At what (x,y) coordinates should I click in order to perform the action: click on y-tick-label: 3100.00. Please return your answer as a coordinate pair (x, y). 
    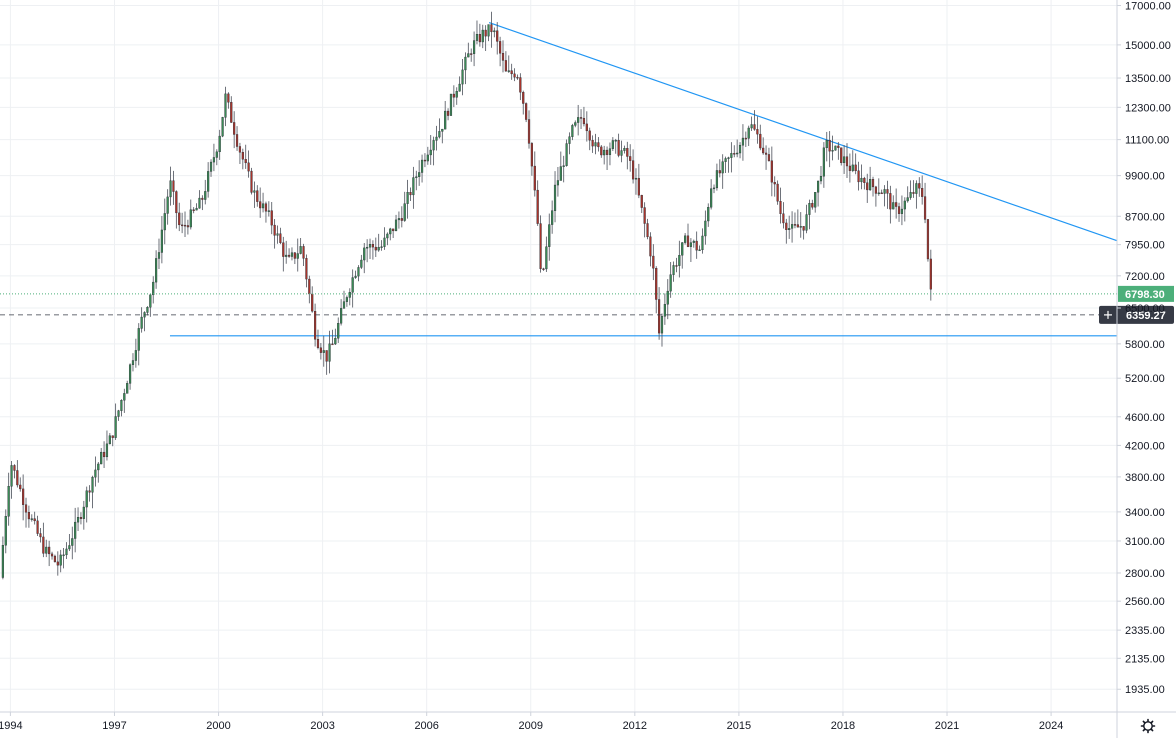
    Looking at the image, I should click on (1145, 542).